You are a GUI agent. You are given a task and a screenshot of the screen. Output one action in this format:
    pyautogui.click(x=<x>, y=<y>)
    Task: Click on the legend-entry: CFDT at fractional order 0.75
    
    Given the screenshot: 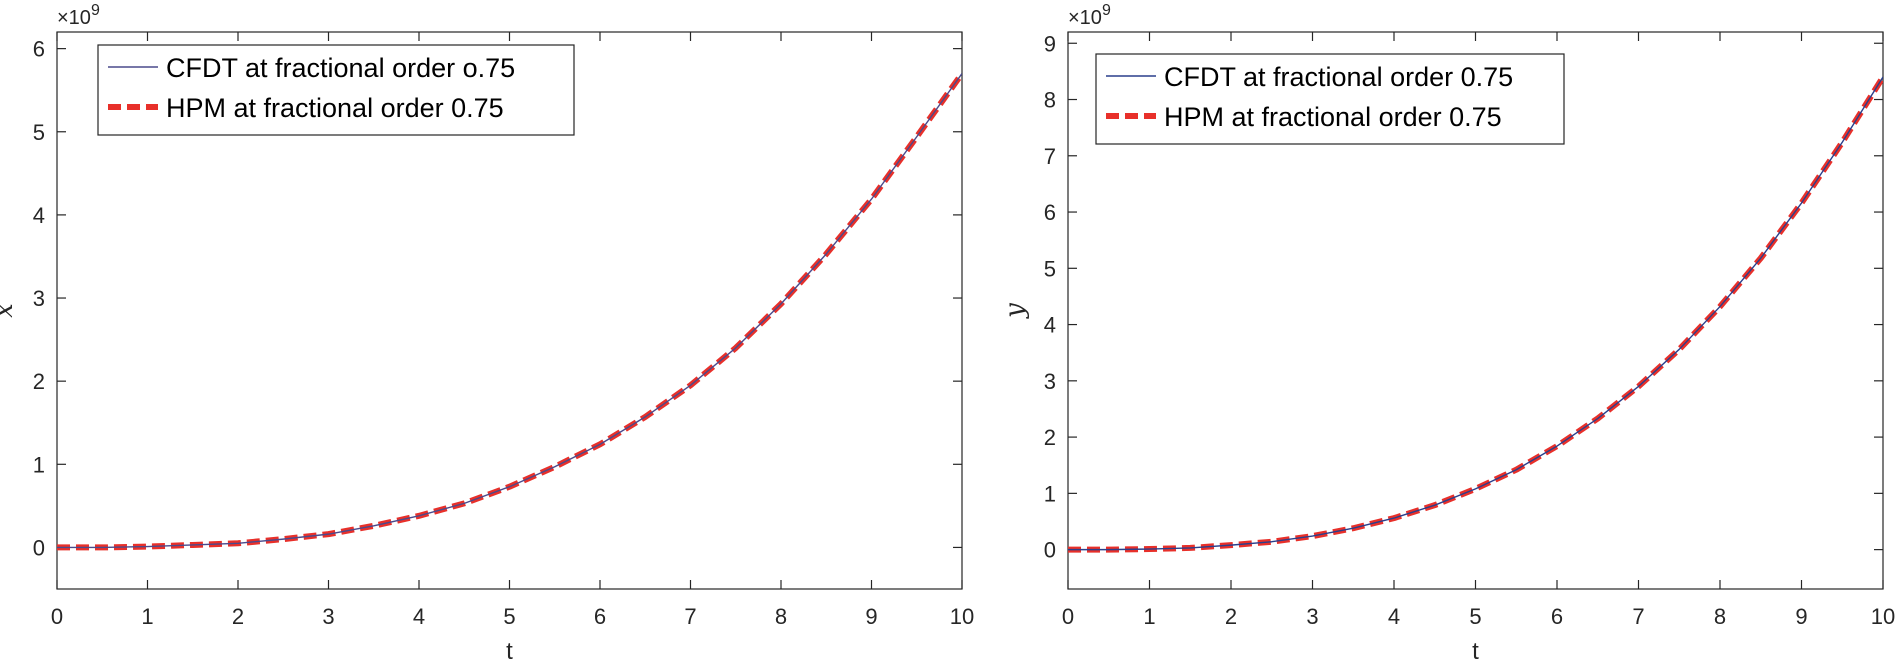 What is the action you would take?
    pyautogui.click(x=1338, y=77)
    